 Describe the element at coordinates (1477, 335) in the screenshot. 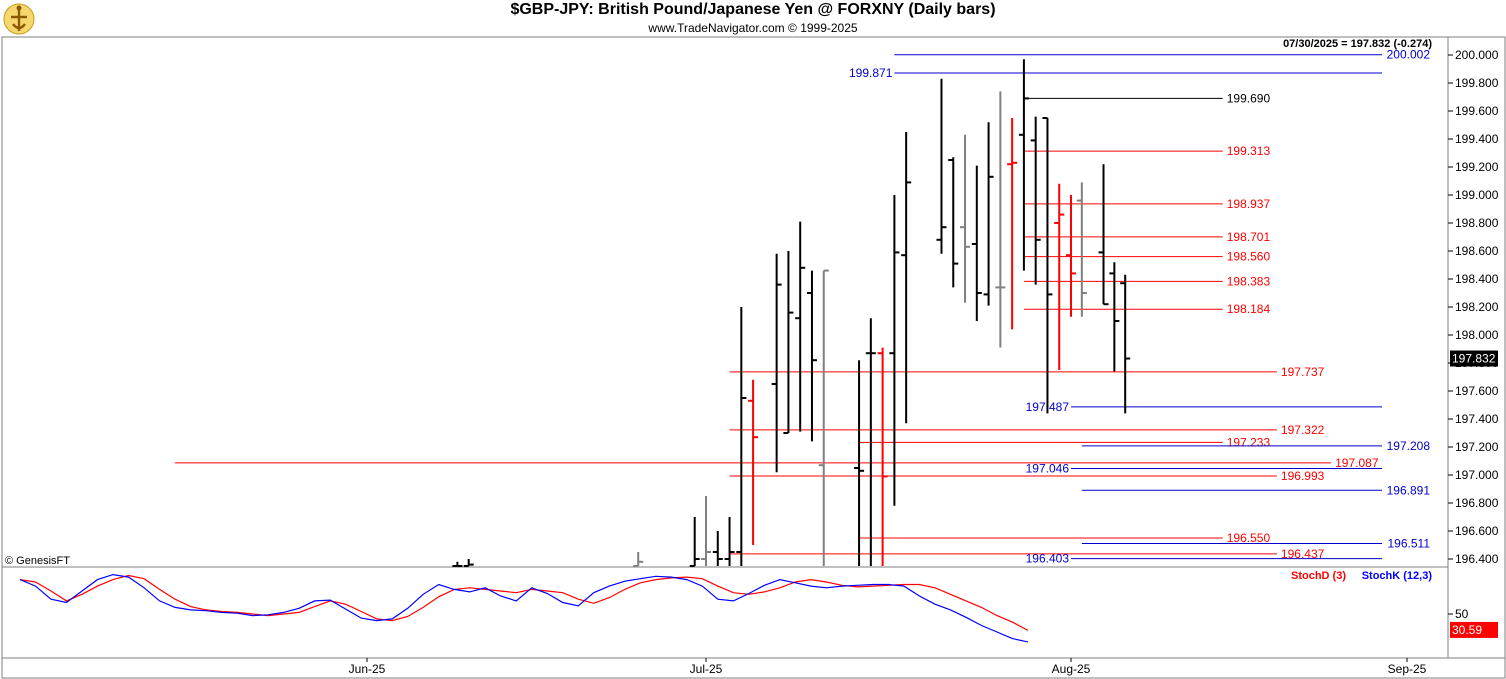

I see `y-tick-label: 198.000` at that location.